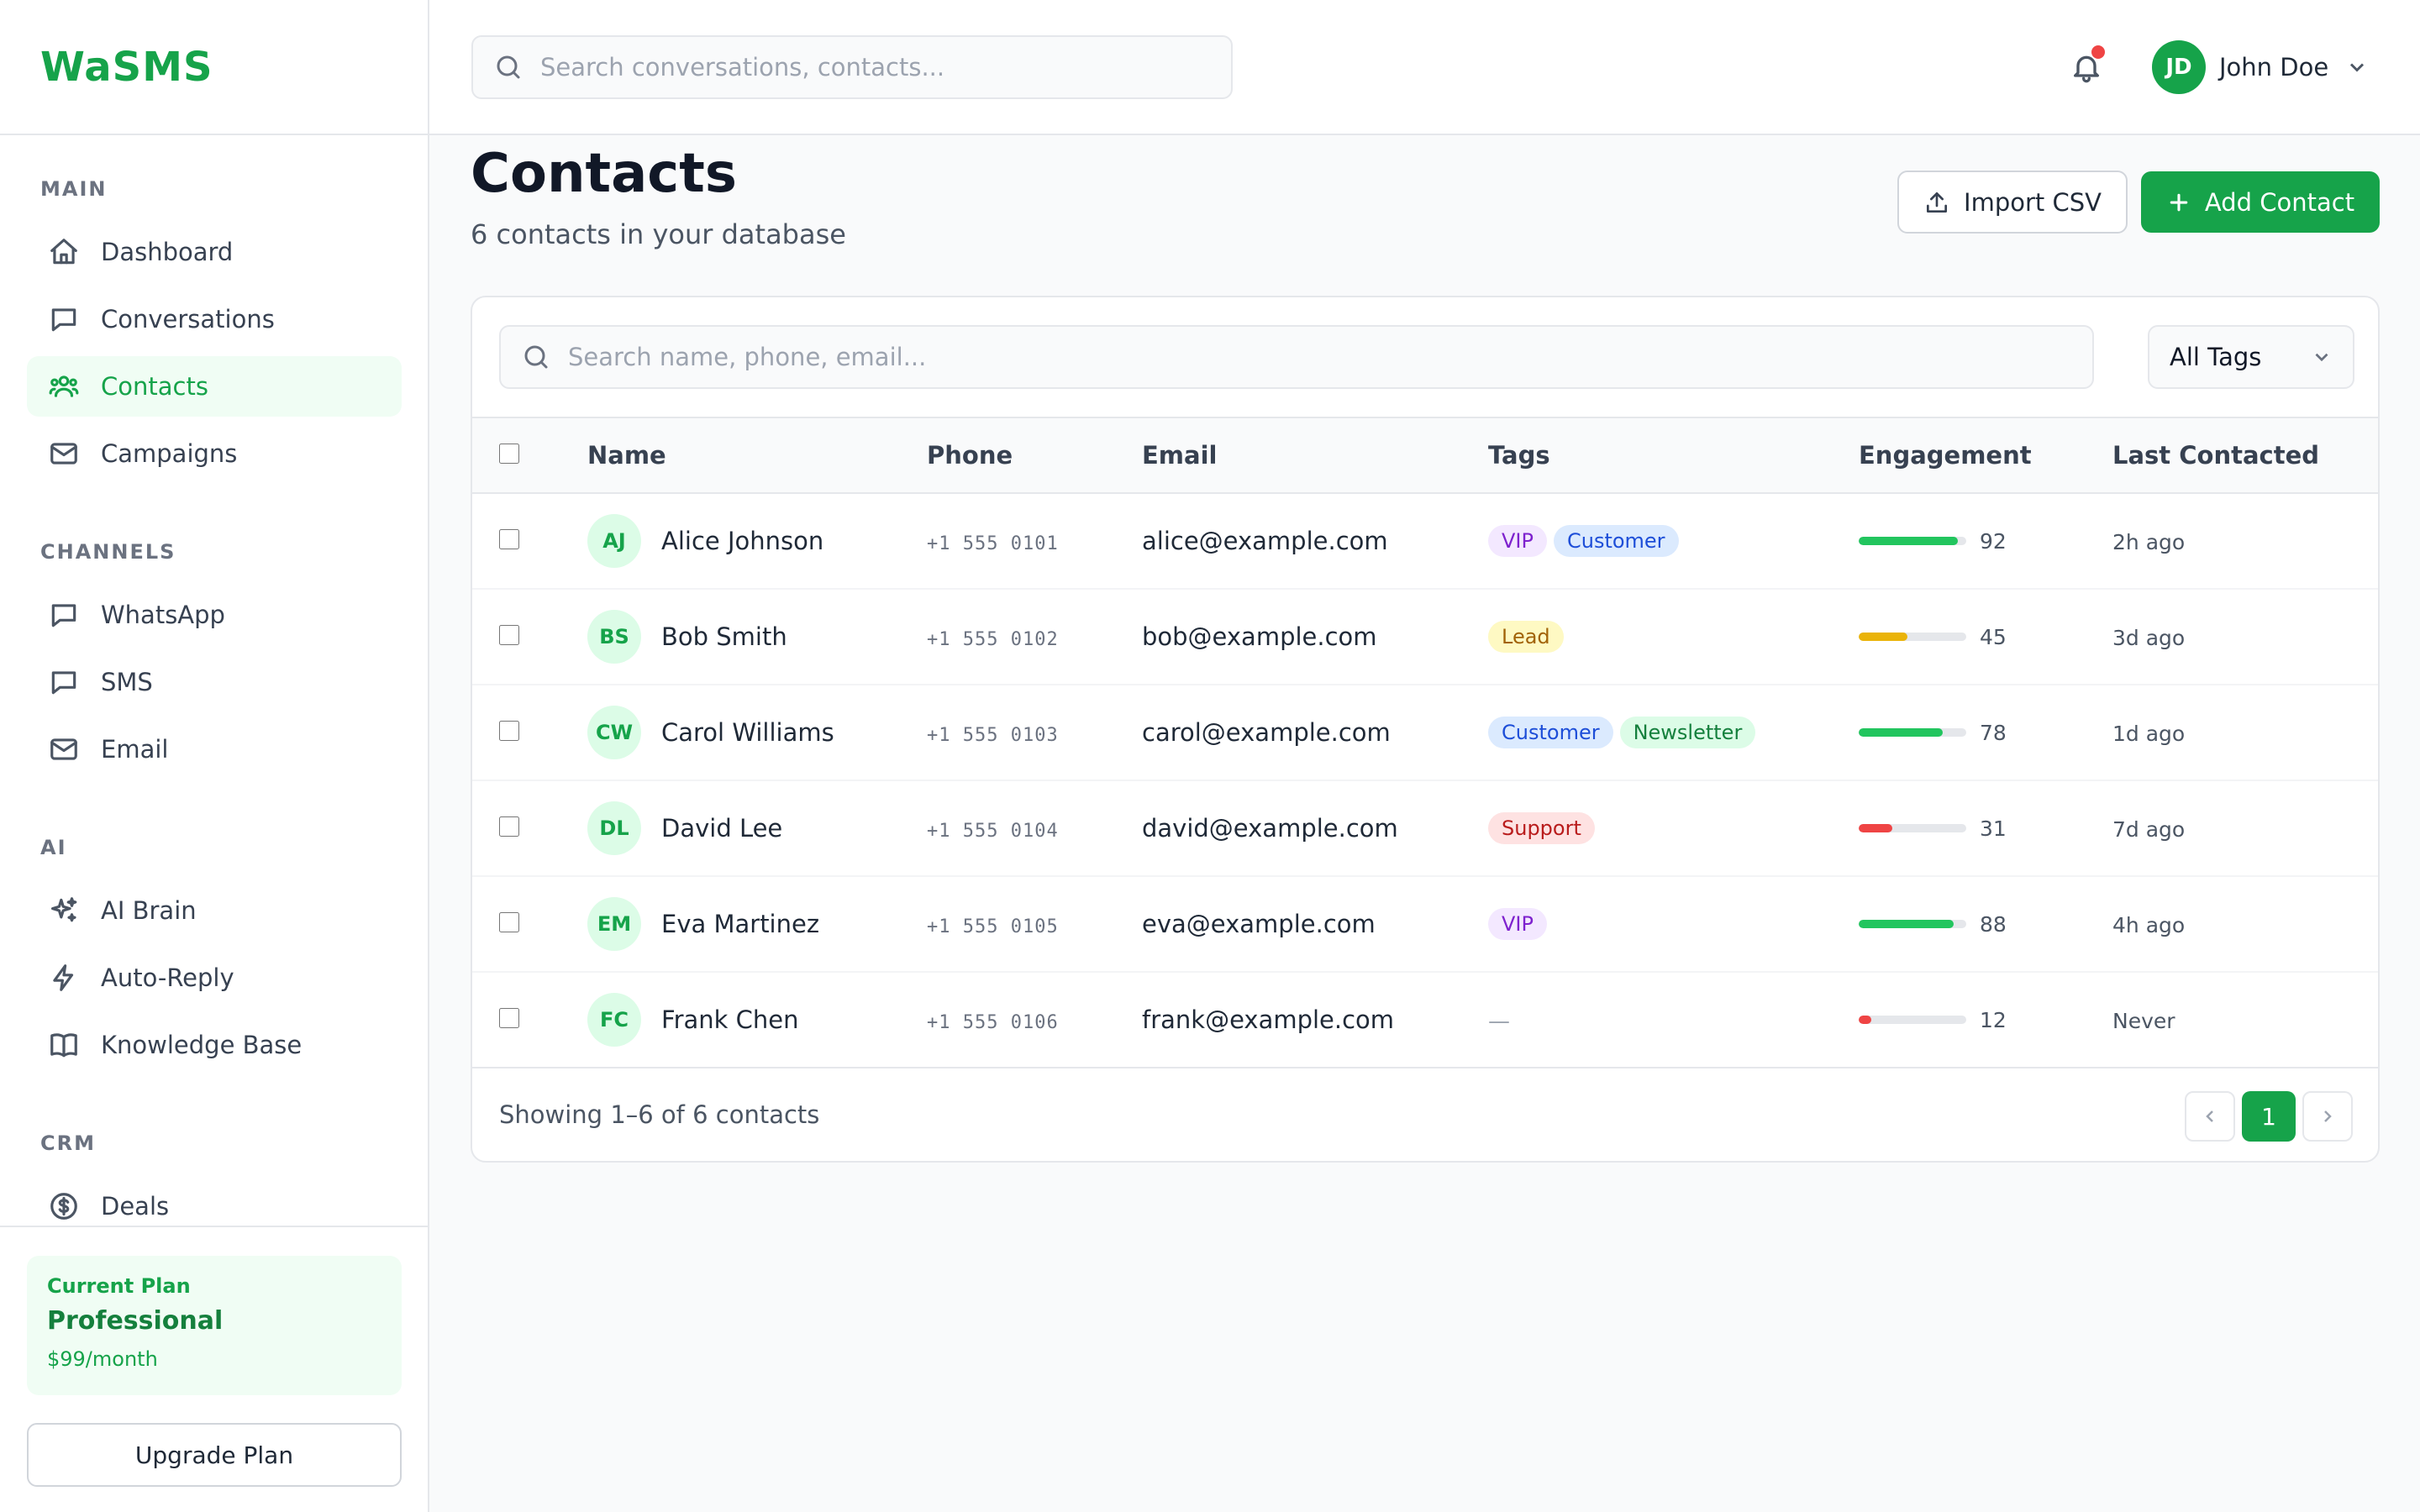  I want to click on contact-name: Frank Chen, so click(730, 1019).